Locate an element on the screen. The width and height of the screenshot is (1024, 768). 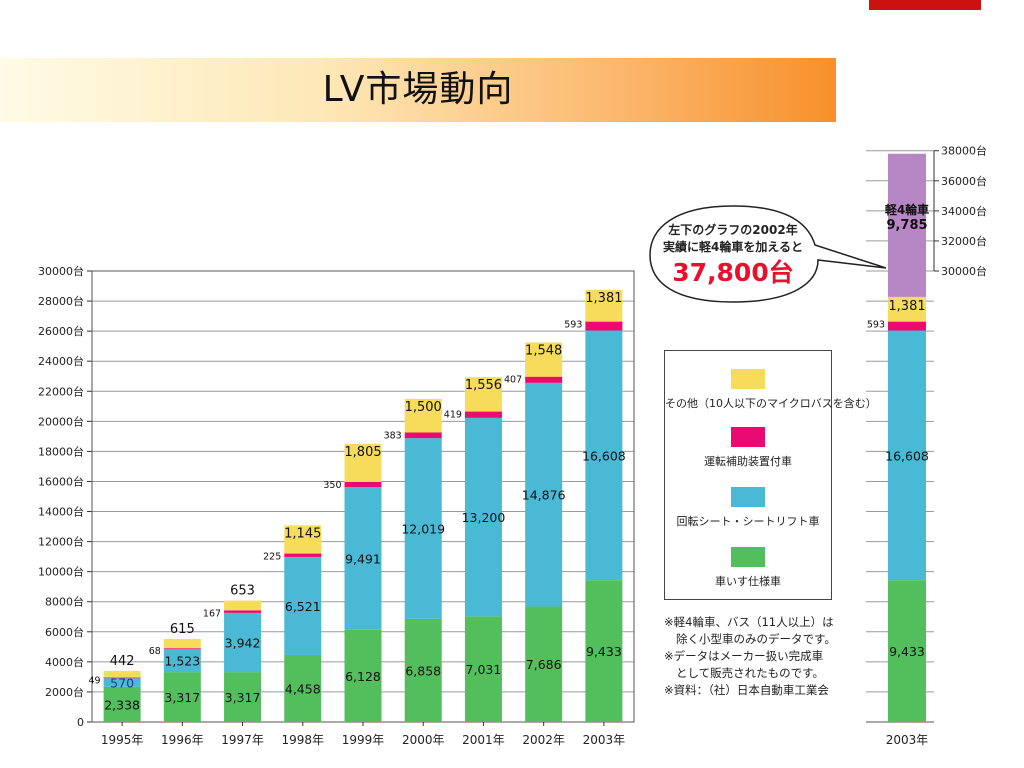
y-tick-label: 12000台 is located at coordinates (61, 542).